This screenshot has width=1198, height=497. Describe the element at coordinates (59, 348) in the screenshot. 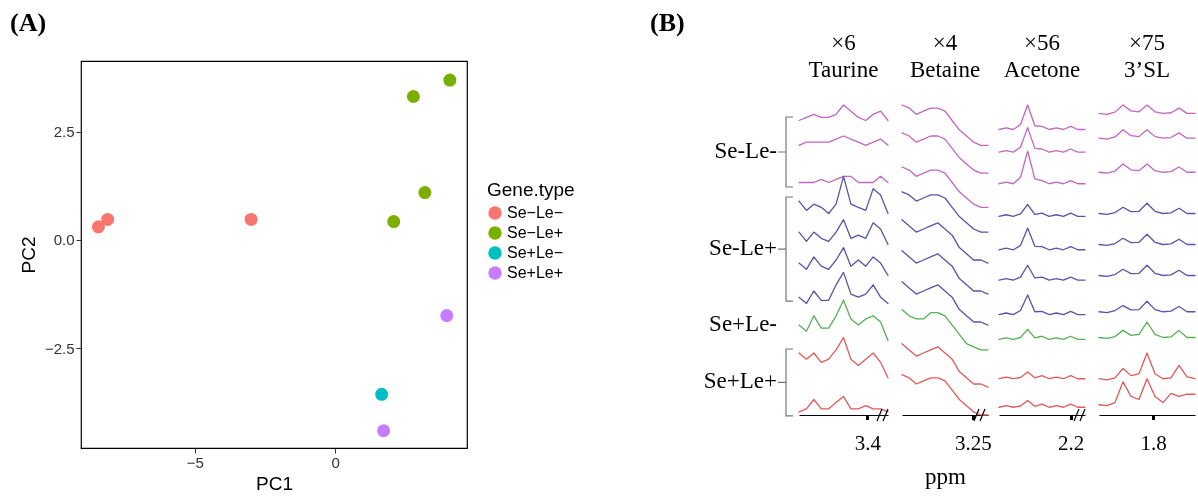

I see `y-tick-label: −2.5` at that location.